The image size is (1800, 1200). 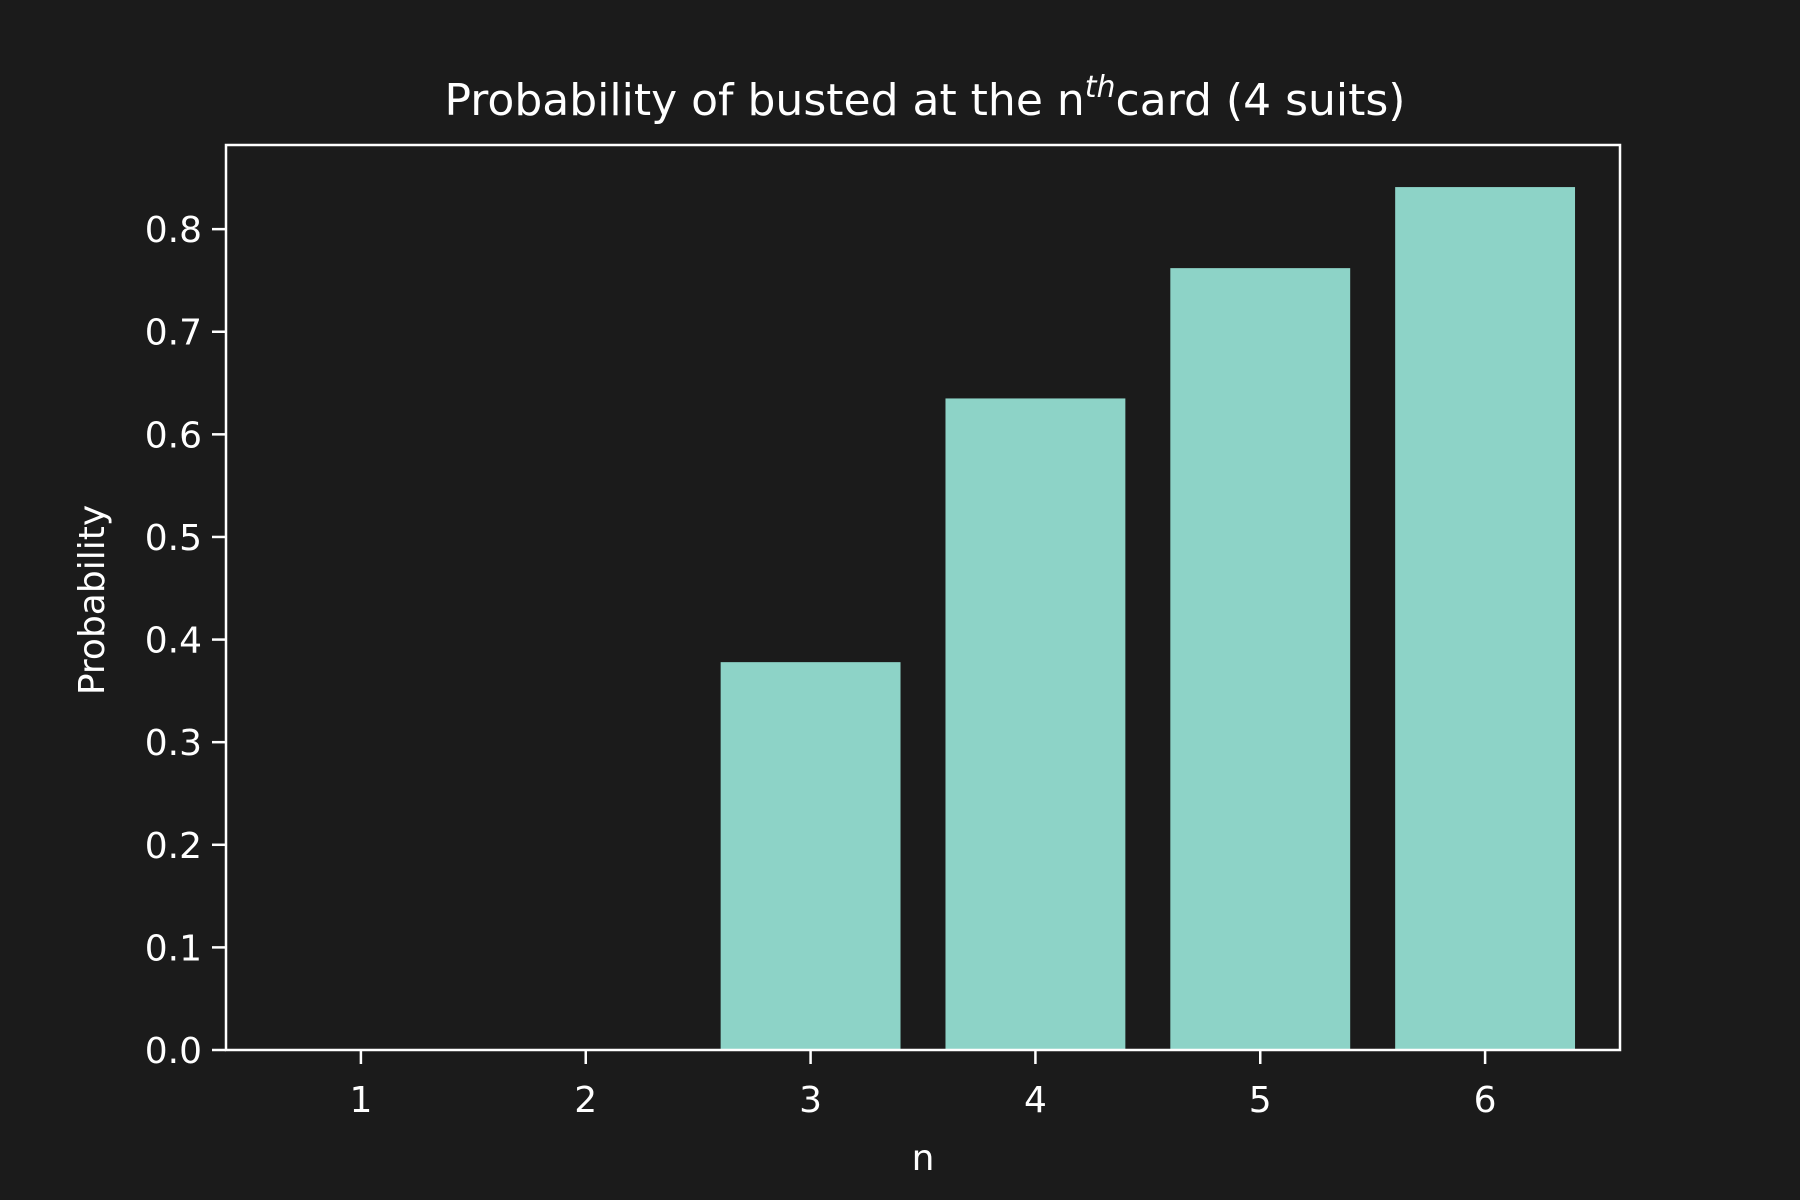 I want to click on x-tick-label: 5, so click(x=1260, y=1100).